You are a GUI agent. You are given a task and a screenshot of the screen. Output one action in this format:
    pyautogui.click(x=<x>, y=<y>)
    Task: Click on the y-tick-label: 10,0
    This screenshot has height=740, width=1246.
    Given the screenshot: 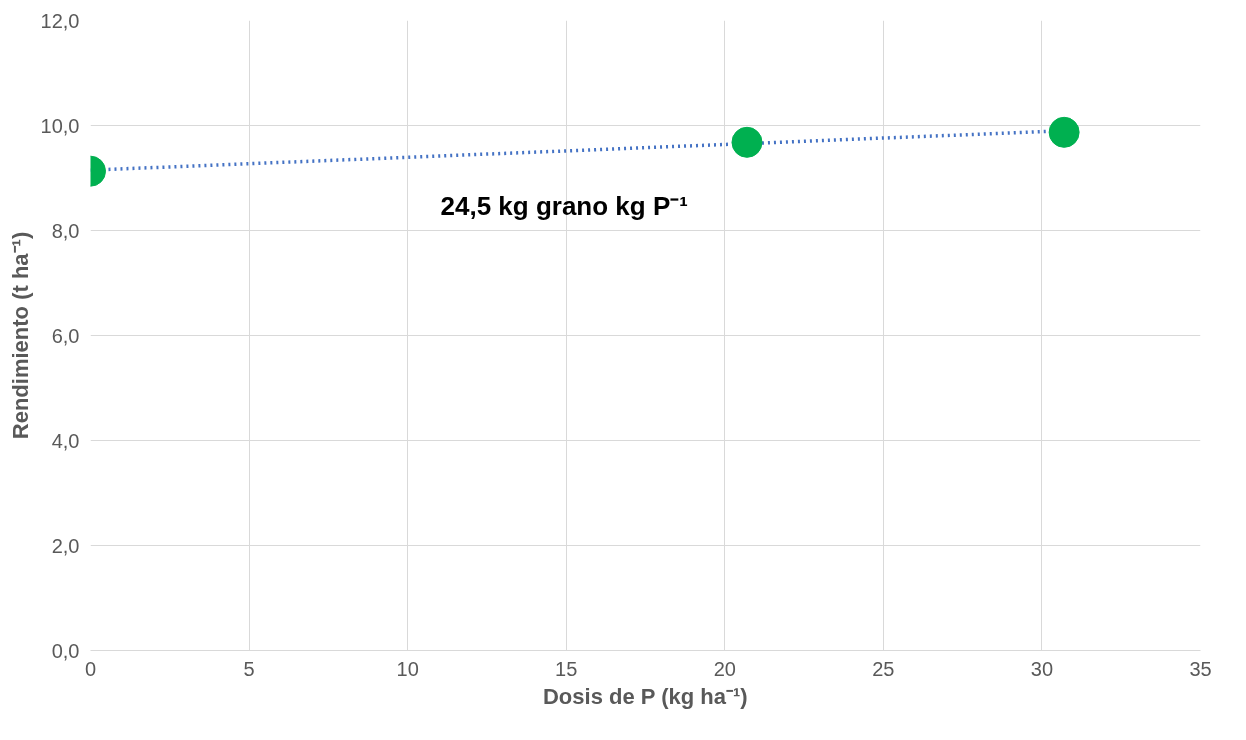 What is the action you would take?
    pyautogui.click(x=60, y=125)
    